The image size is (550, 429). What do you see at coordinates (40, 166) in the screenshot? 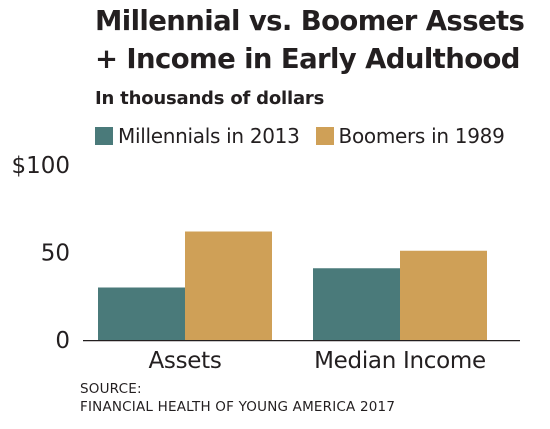
I see `y-tick-label-100: $100` at bounding box center [40, 166].